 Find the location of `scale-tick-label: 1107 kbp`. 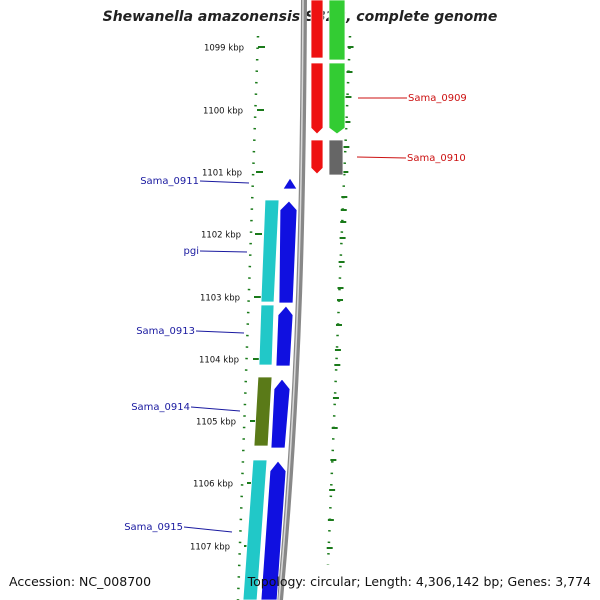

scale-tick-label: 1107 kbp is located at coordinates (210, 548).